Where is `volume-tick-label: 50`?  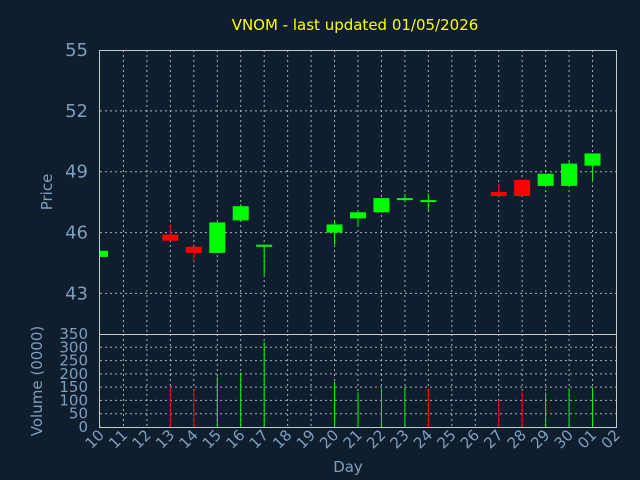
volume-tick-label: 50 is located at coordinates (78, 414).